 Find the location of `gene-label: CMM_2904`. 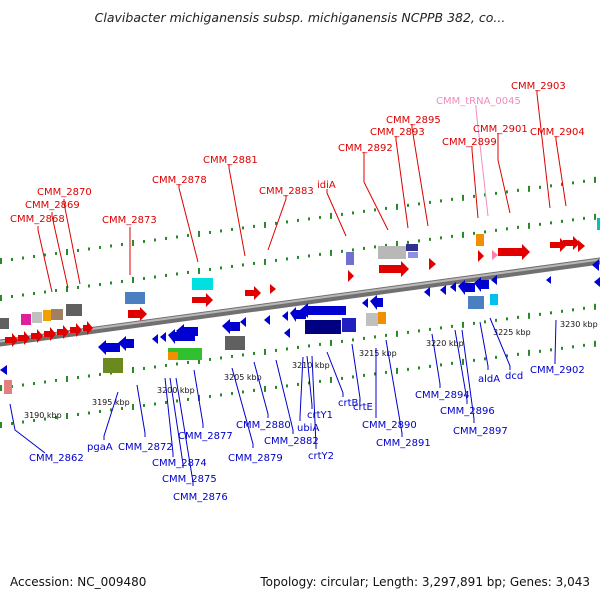

gene-label: CMM_2904 is located at coordinates (557, 132).